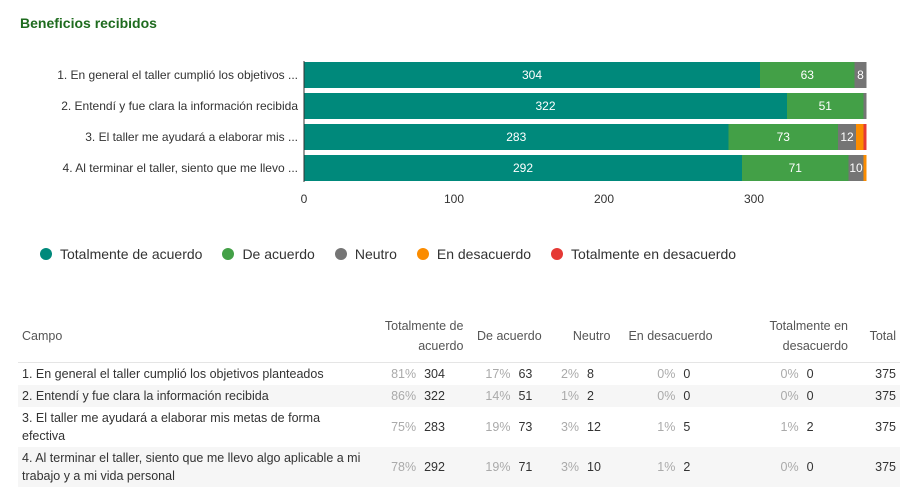  Describe the element at coordinates (580, 336) in the screenshot. I see `column-header: Neutro` at that location.